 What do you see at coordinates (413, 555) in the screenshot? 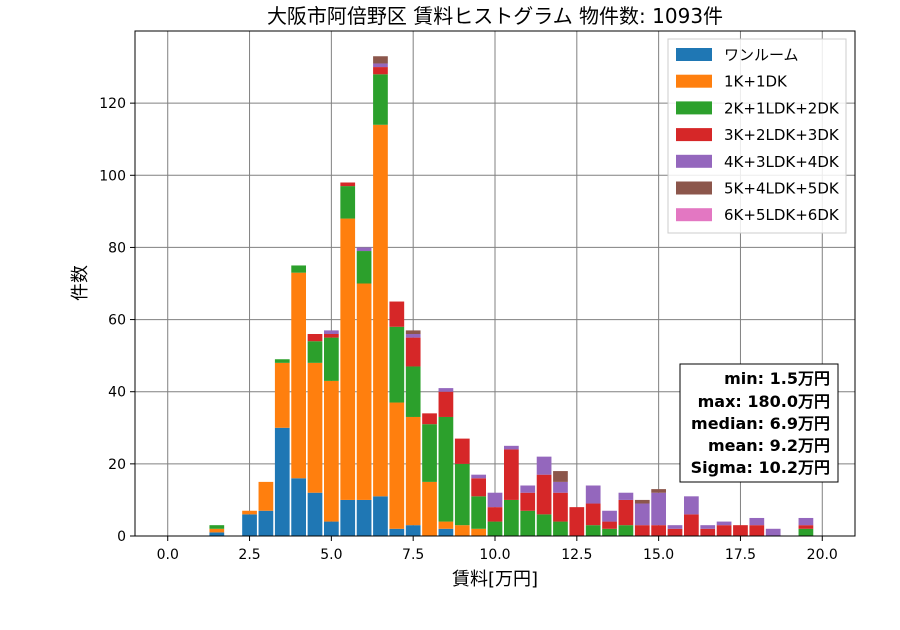
I see `x-tick-label: 7.5` at bounding box center [413, 555].